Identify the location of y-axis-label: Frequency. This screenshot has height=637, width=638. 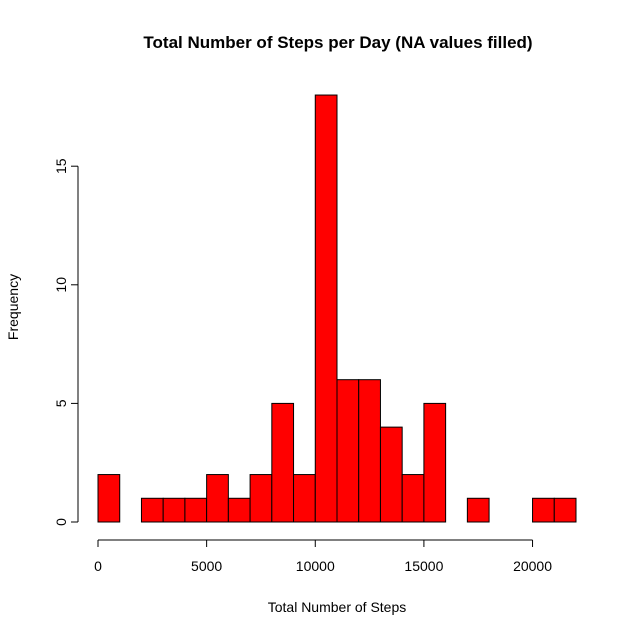
(13, 307).